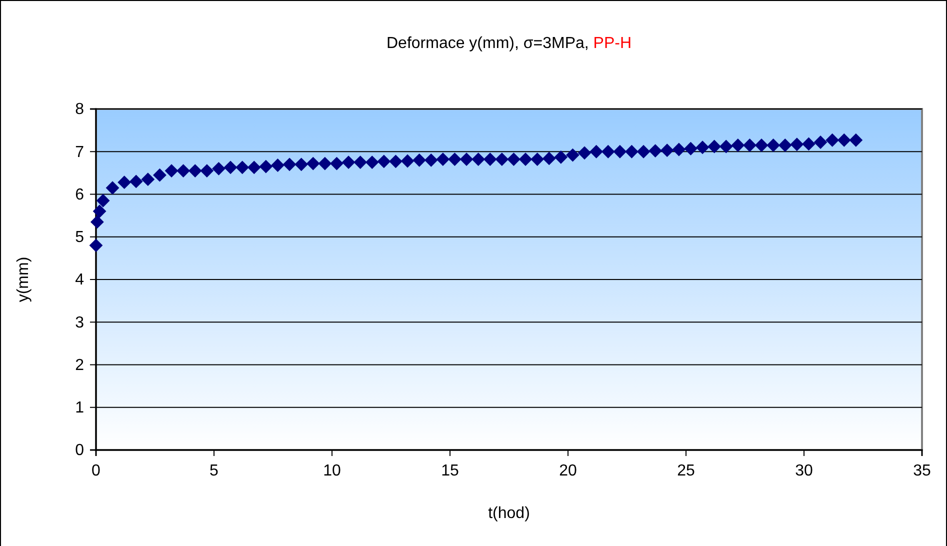 This screenshot has height=546, width=947. I want to click on y-tick-label: 0, so click(79, 451).